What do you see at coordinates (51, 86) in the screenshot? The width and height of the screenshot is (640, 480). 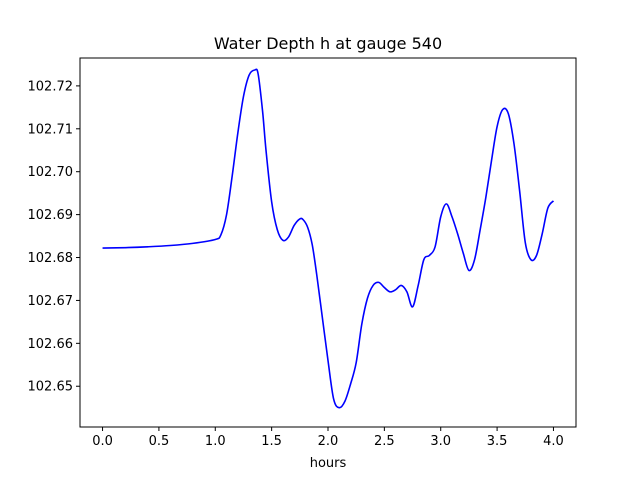 I see `y-tick-label: 102.72` at bounding box center [51, 86].